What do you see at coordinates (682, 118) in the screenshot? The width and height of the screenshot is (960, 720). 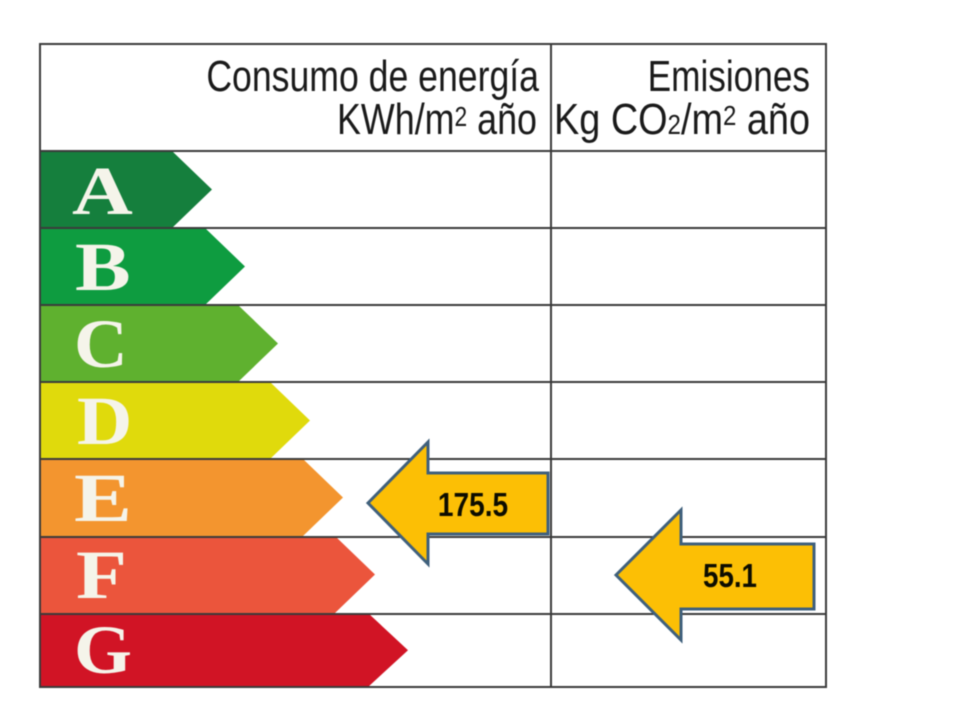 I see `svg-text: Kg CO2/m2 año` at bounding box center [682, 118].